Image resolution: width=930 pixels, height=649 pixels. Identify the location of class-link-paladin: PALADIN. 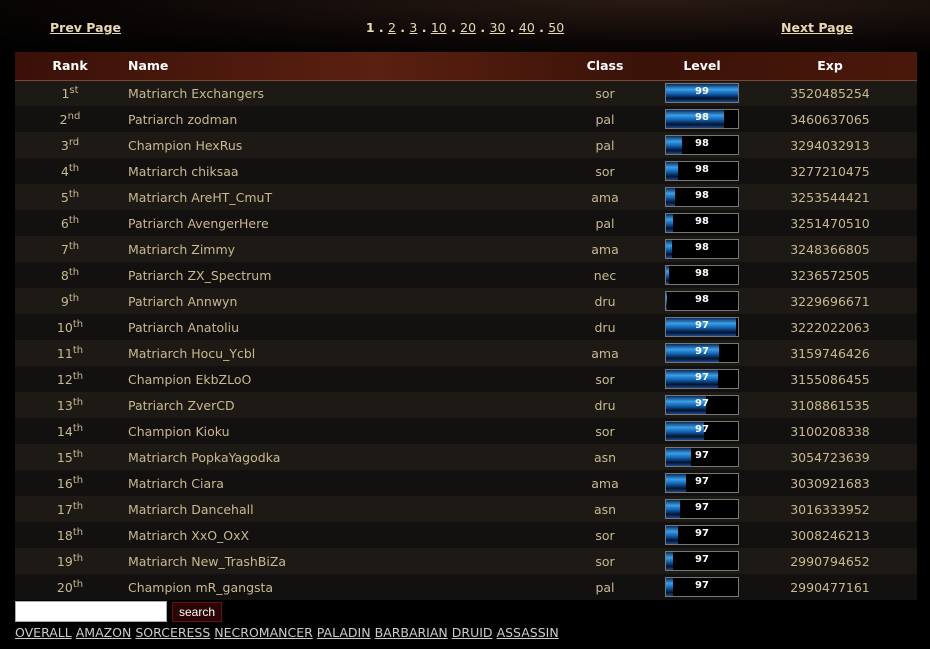
(343, 632).